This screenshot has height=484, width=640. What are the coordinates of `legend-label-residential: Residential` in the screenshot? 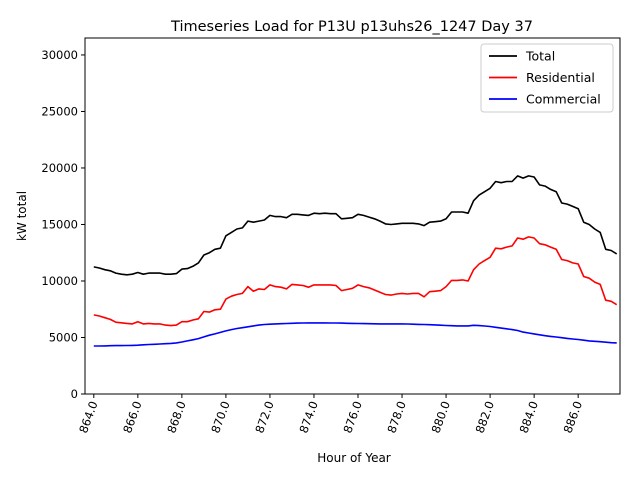 It's located at (560, 77).